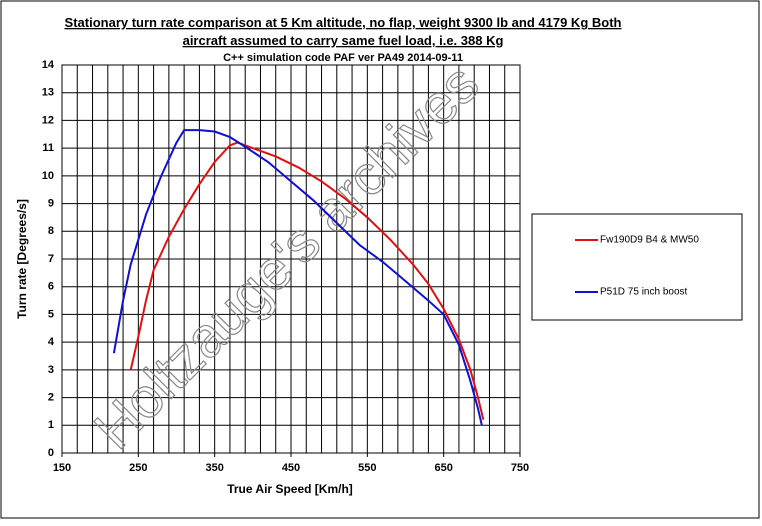 The image size is (762, 526). What do you see at coordinates (644, 292) in the screenshot?
I see `legend-label: P51D 75 inch boost` at bounding box center [644, 292].